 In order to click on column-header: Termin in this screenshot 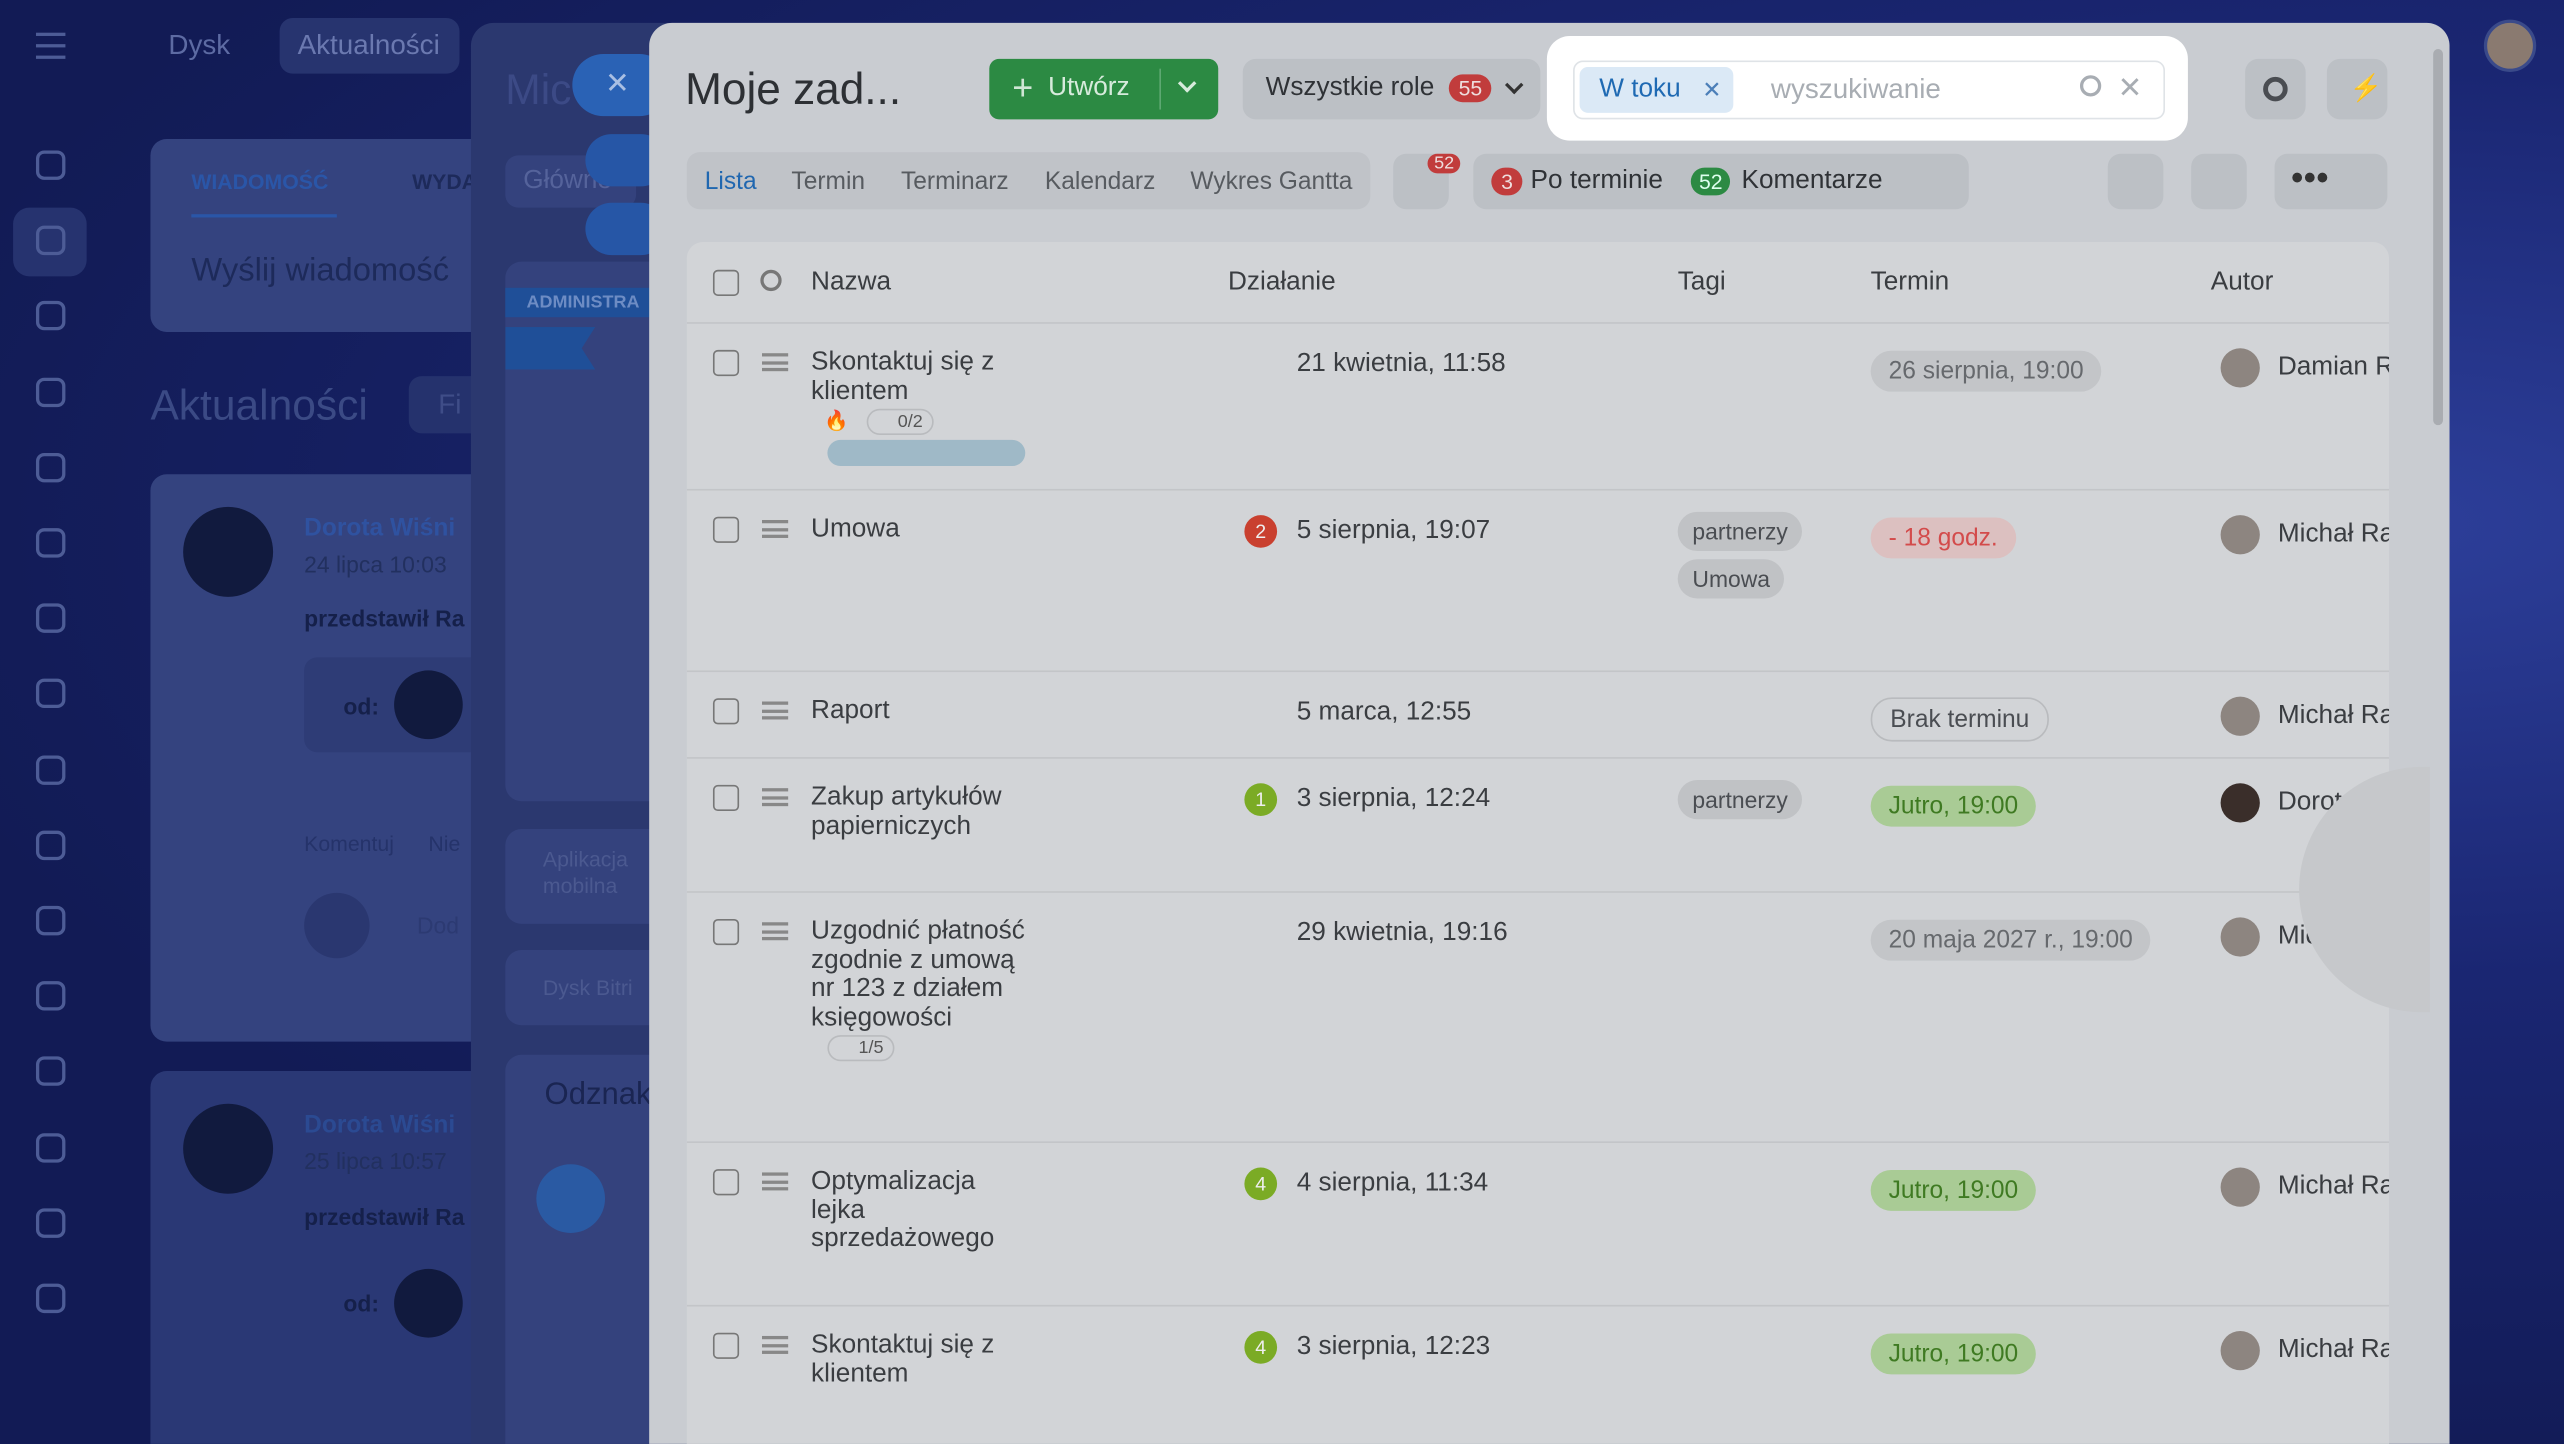, I will do `click(1910, 282)`.